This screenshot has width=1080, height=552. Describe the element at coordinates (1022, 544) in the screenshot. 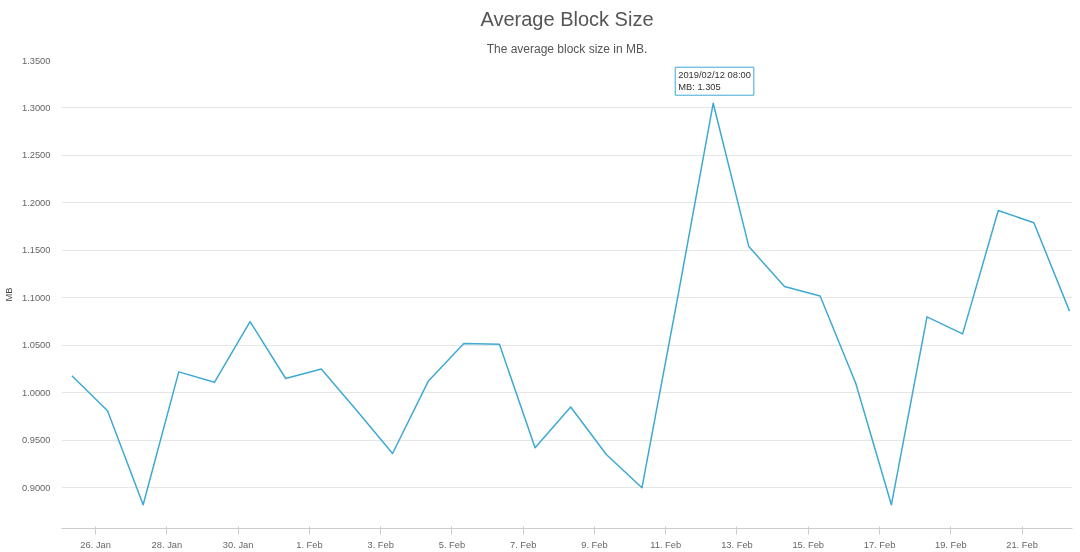

I see `x-tick-label: 21. Feb` at that location.